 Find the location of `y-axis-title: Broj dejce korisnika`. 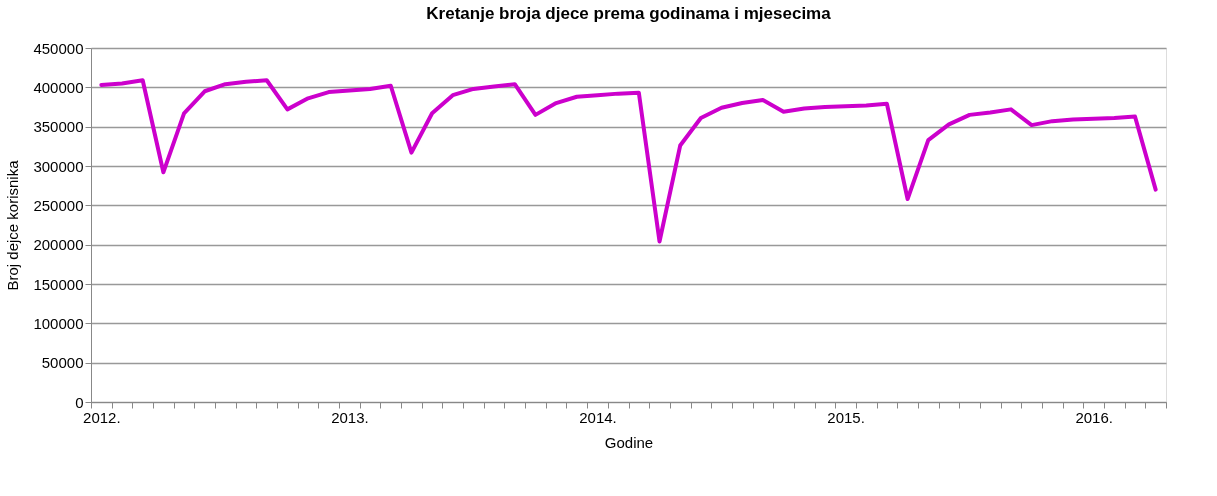

y-axis-title: Broj dejce korisnika is located at coordinates (13, 225).